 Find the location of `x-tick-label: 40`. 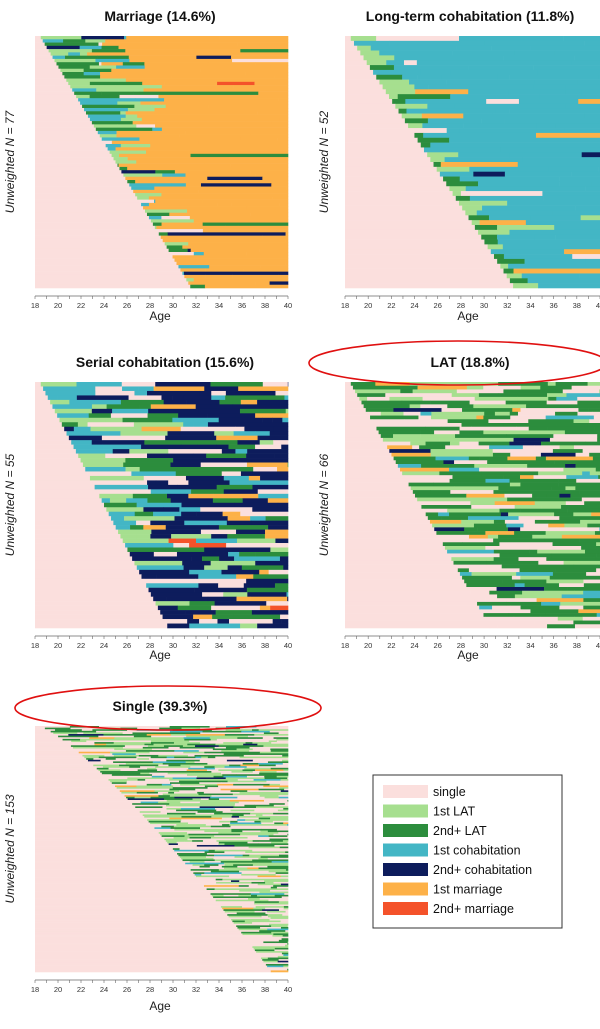

x-tick-label: 40 is located at coordinates (598, 645).